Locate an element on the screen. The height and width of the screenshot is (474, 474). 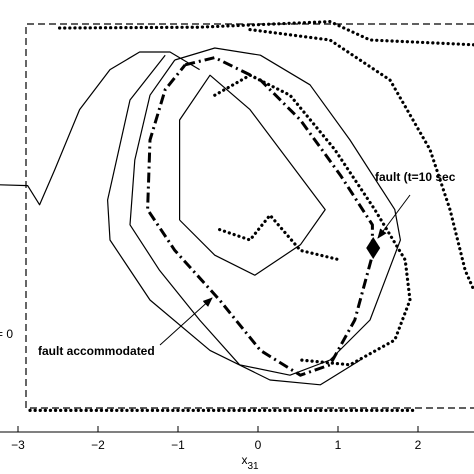
x-label-subscript: 31 is located at coordinates (253, 466).